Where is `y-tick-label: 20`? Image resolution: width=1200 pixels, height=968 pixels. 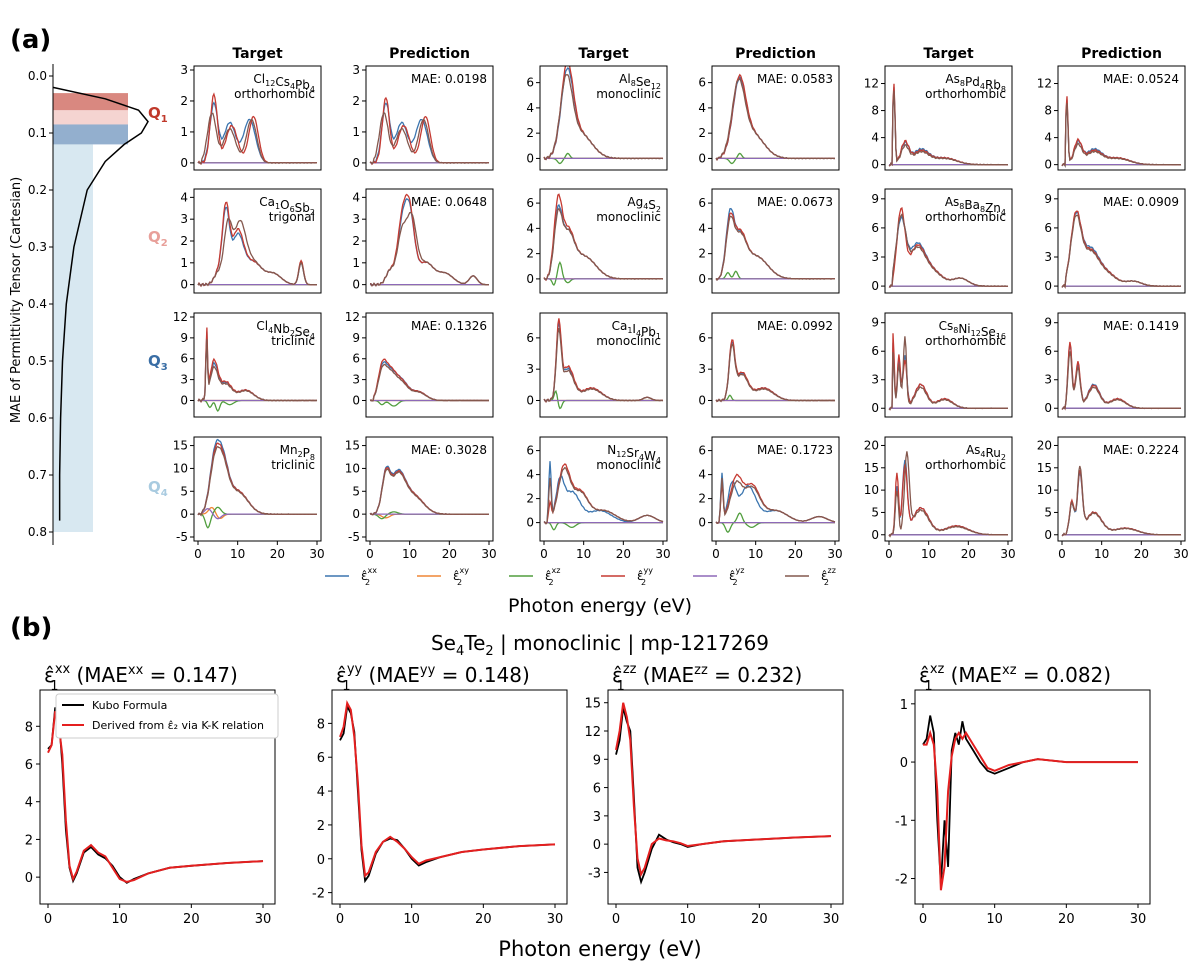
y-tick-label: 20 is located at coordinates (871, 445).